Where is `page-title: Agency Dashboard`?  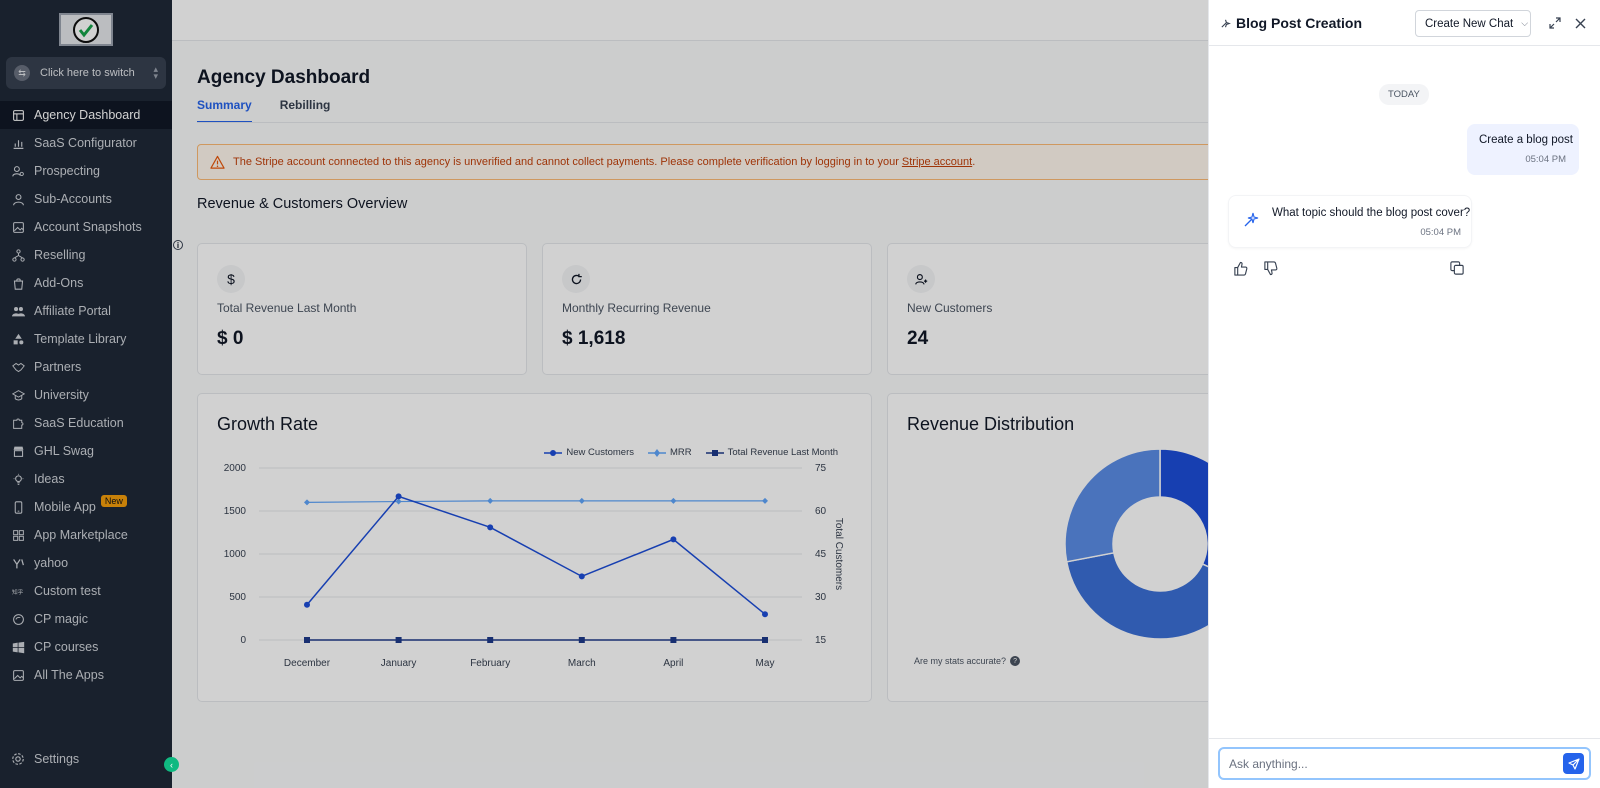 page-title: Agency Dashboard is located at coordinates (284, 77).